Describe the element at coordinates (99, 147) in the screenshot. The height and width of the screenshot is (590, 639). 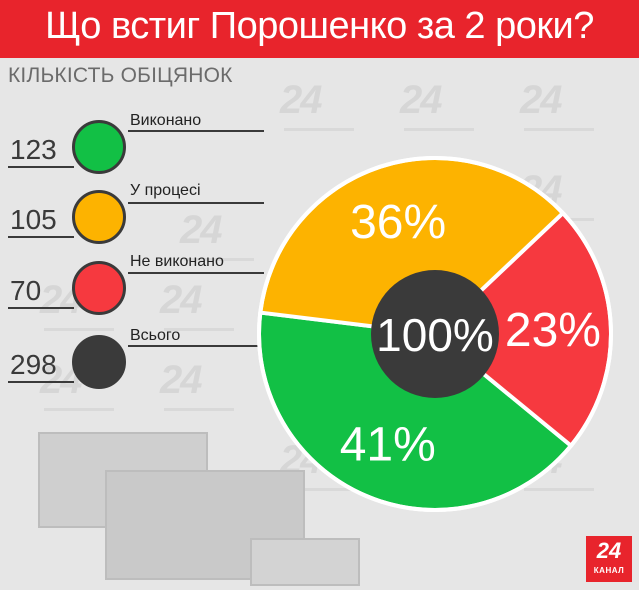
I see `green-dot-icon` at that location.